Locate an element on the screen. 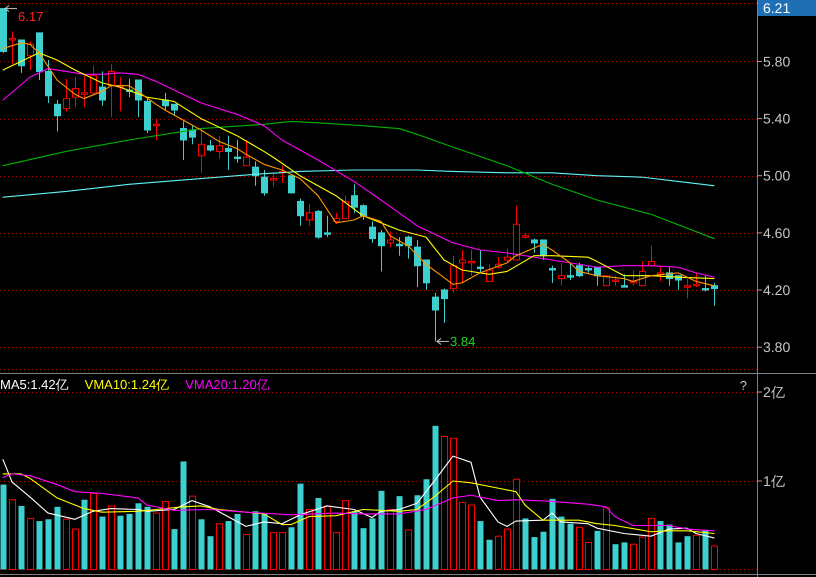 The height and width of the screenshot is (577, 816). y-tick-label: 3.80 is located at coordinates (776, 347).